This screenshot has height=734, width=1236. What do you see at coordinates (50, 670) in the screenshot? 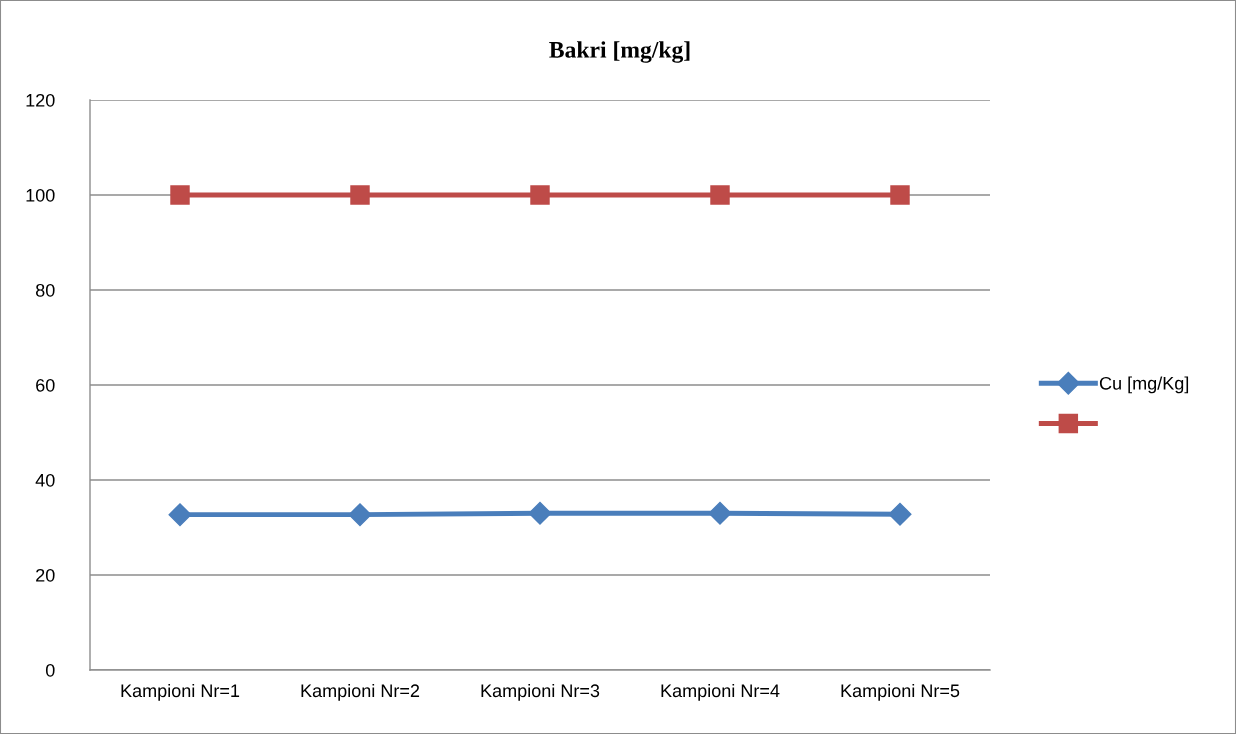
I see `y-tick-label: 0` at bounding box center [50, 670].